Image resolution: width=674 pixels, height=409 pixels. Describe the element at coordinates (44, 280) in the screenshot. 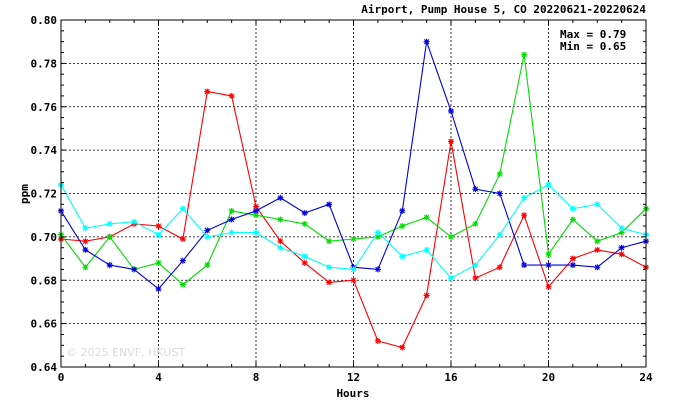

I see `y-tick-label: 0.68` at that location.